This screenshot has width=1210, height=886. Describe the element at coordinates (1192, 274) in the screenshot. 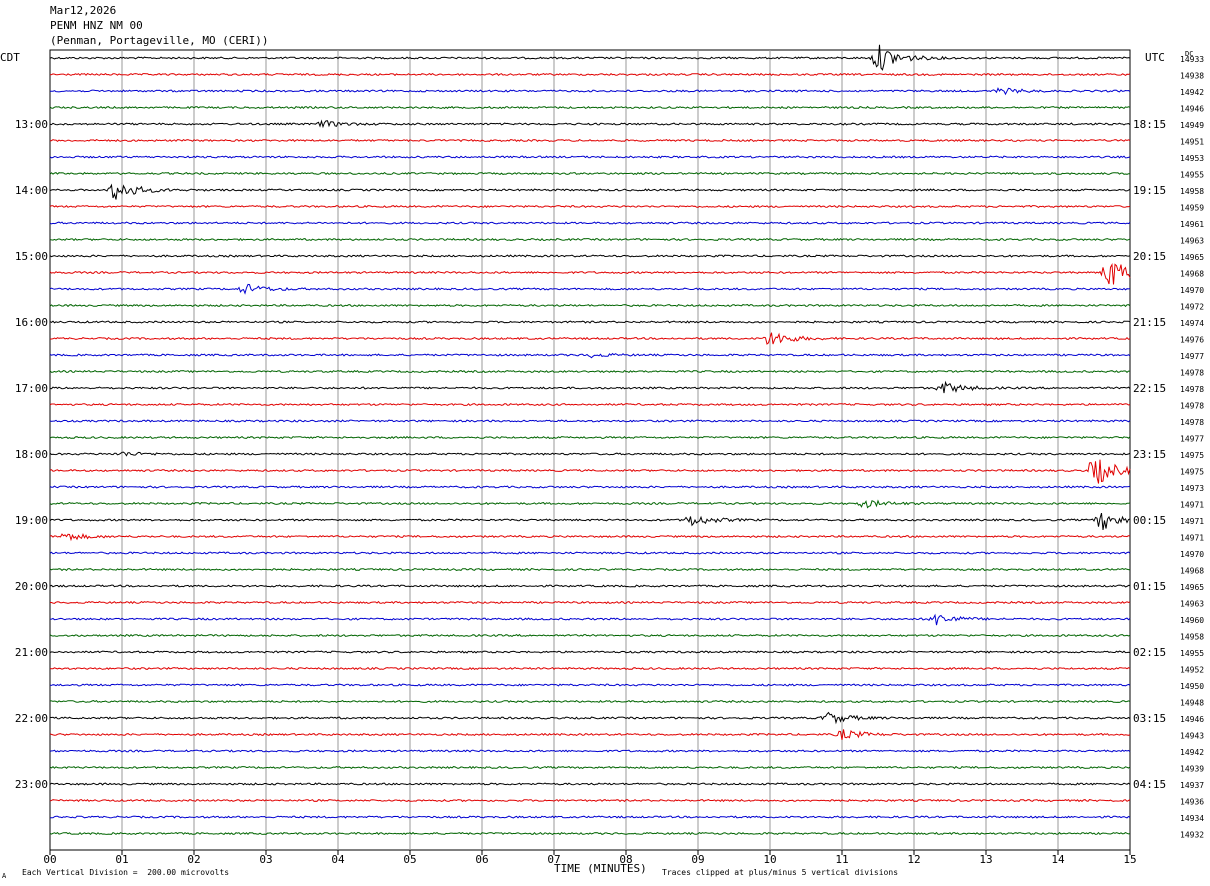

I see `dc-offset-label: 14968` at that location.